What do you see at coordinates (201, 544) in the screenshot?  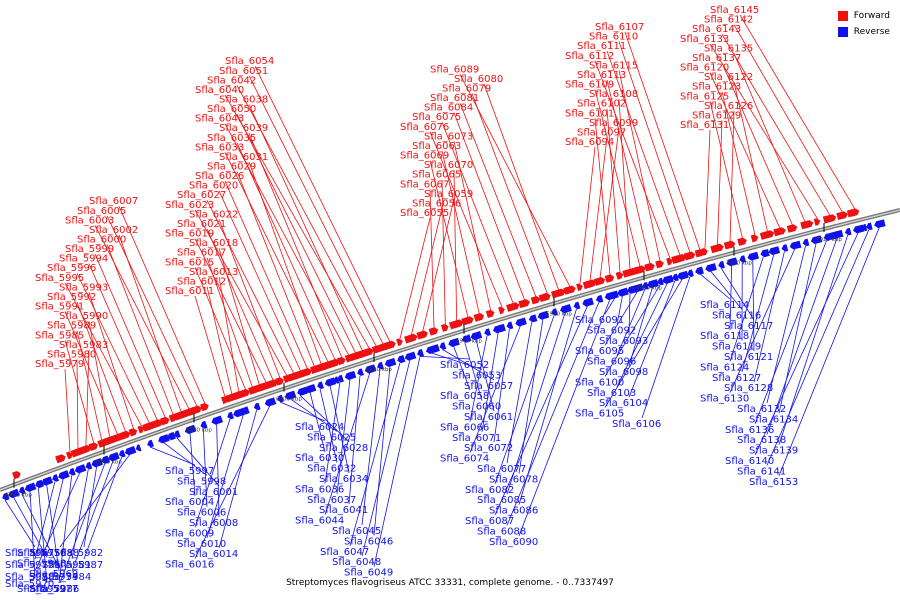 I see `reverse-gene-label: Sfla_6010` at bounding box center [201, 544].